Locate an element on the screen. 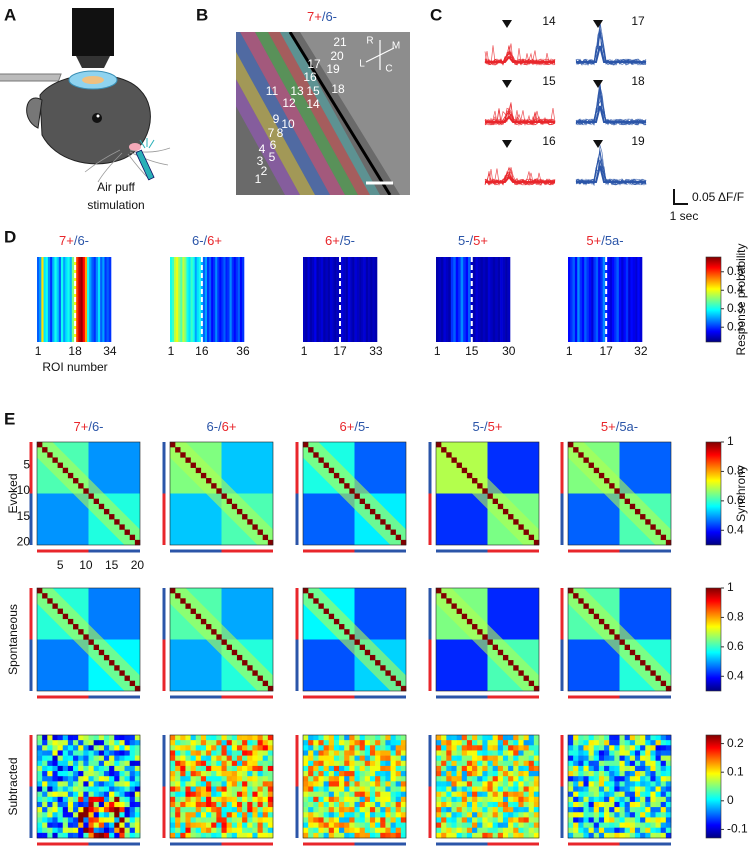  panel-title: 7+/6- is located at coordinates (89, 426).